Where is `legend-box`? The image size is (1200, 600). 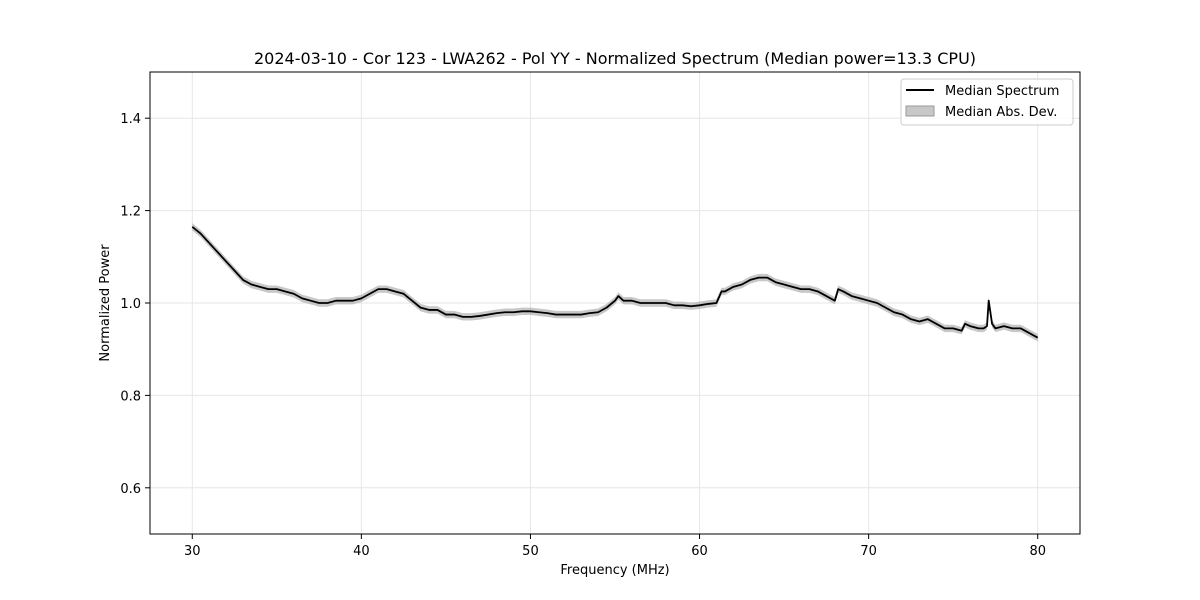
legend-box is located at coordinates (987, 102).